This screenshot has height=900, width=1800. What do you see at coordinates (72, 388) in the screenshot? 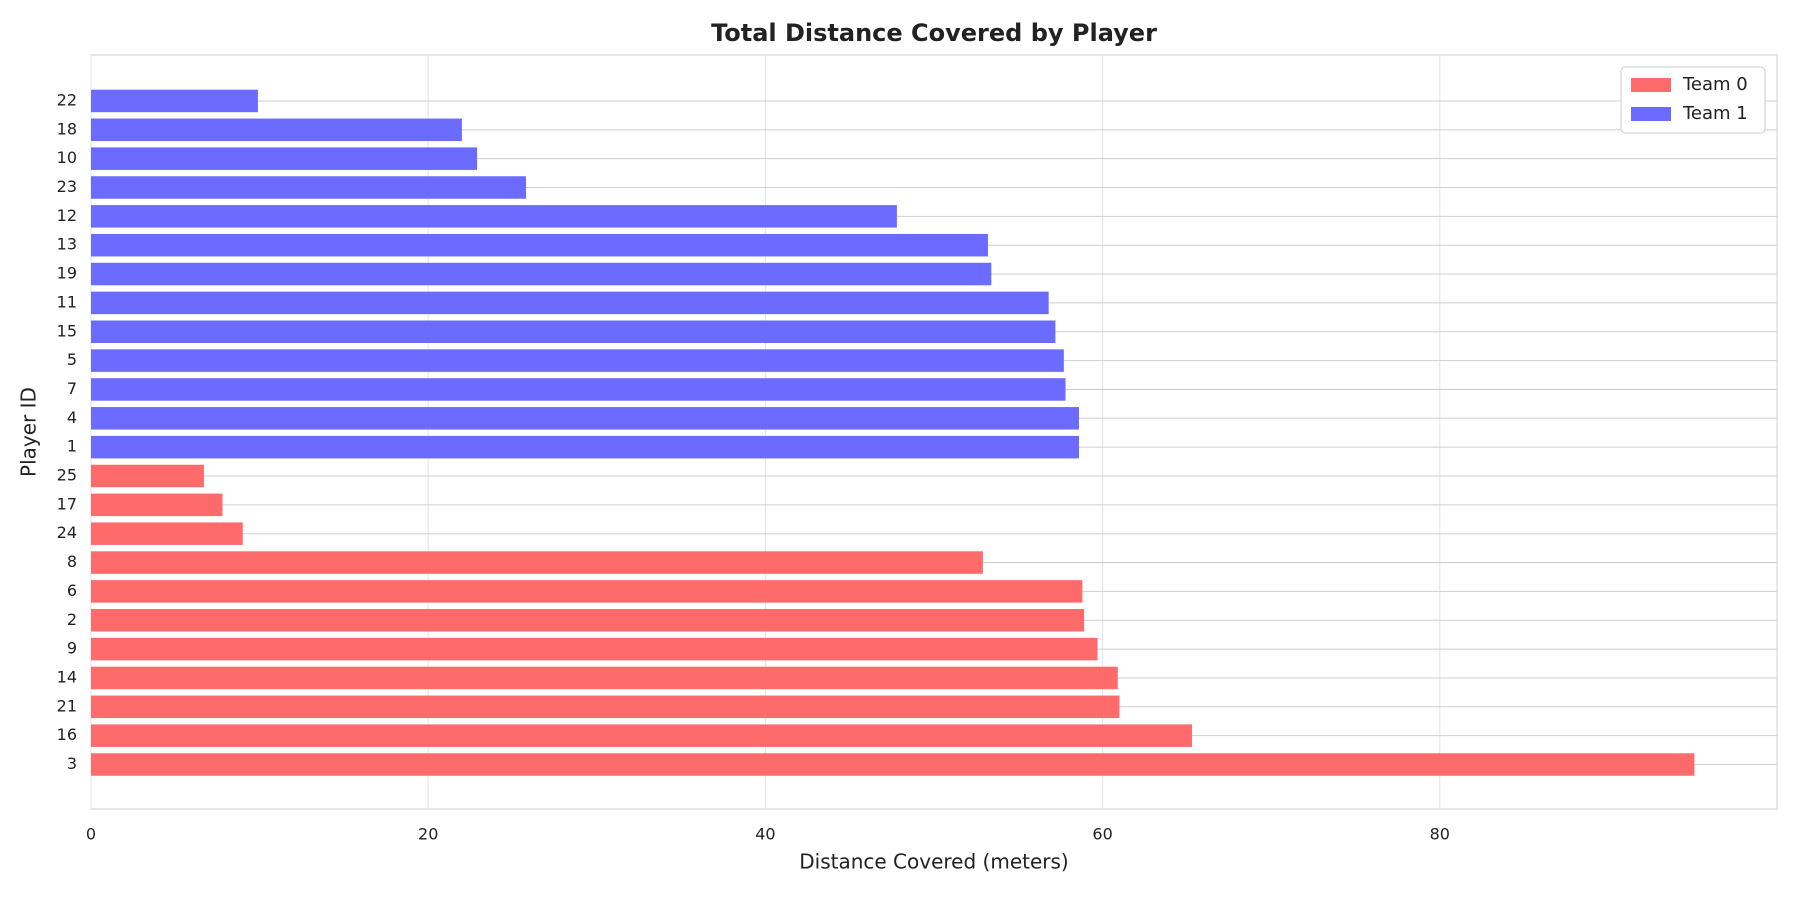
I see `y-tick-label: 7` at bounding box center [72, 388].